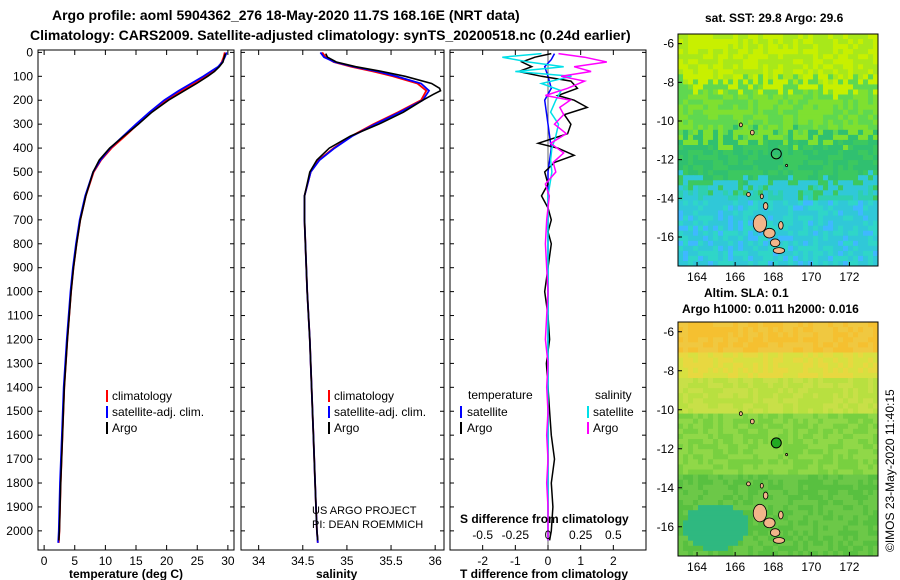 The width and height of the screenshot is (900, 580). What do you see at coordinates (19, 339) in the screenshot?
I see `y-tick-label: 1200` at bounding box center [19, 339].